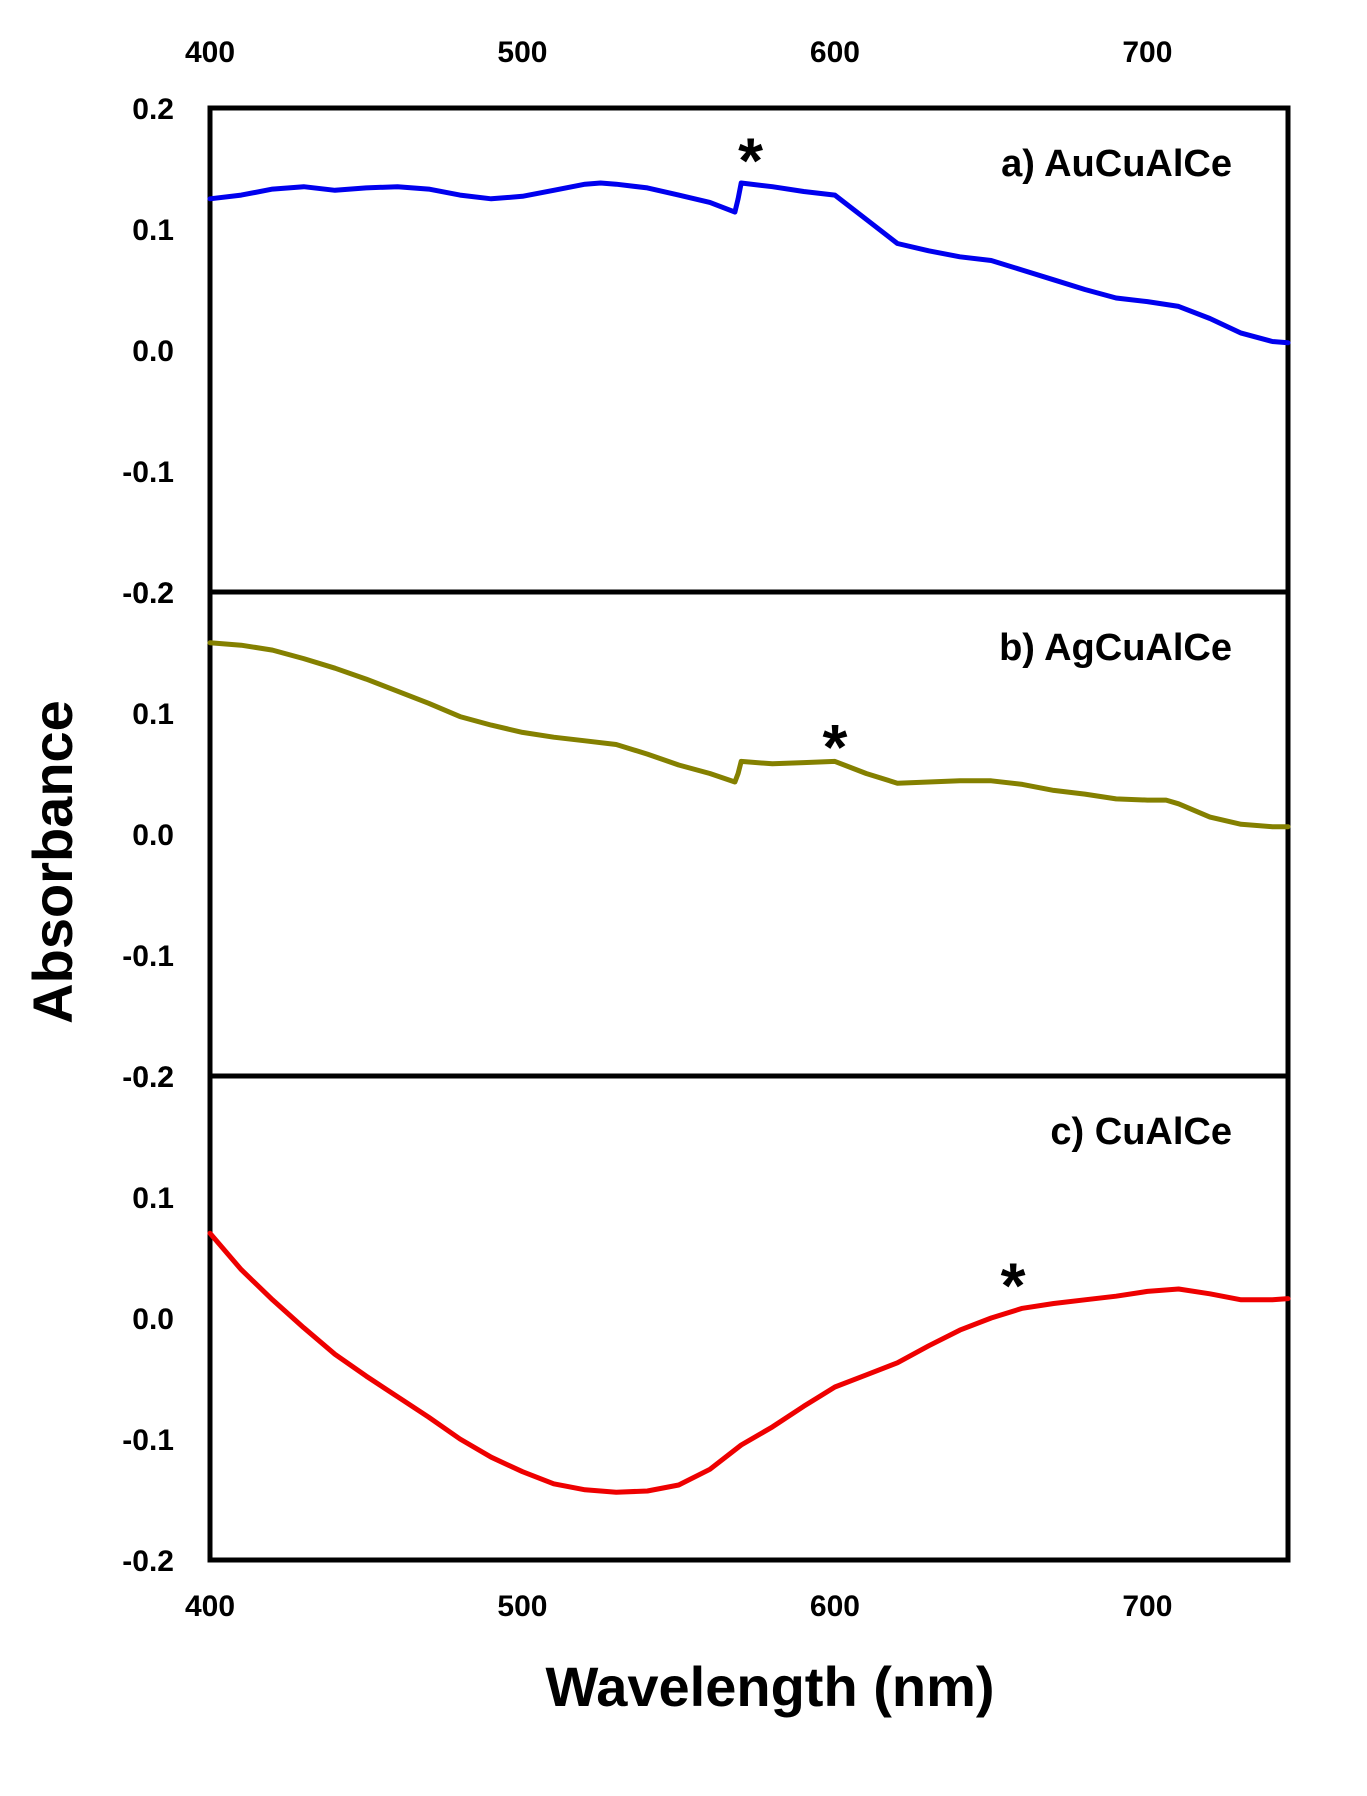 The width and height of the screenshot is (1367, 1796). What do you see at coordinates (153, 351) in the screenshot?
I see `panel-a-y-tick-label: 0.0` at bounding box center [153, 351].